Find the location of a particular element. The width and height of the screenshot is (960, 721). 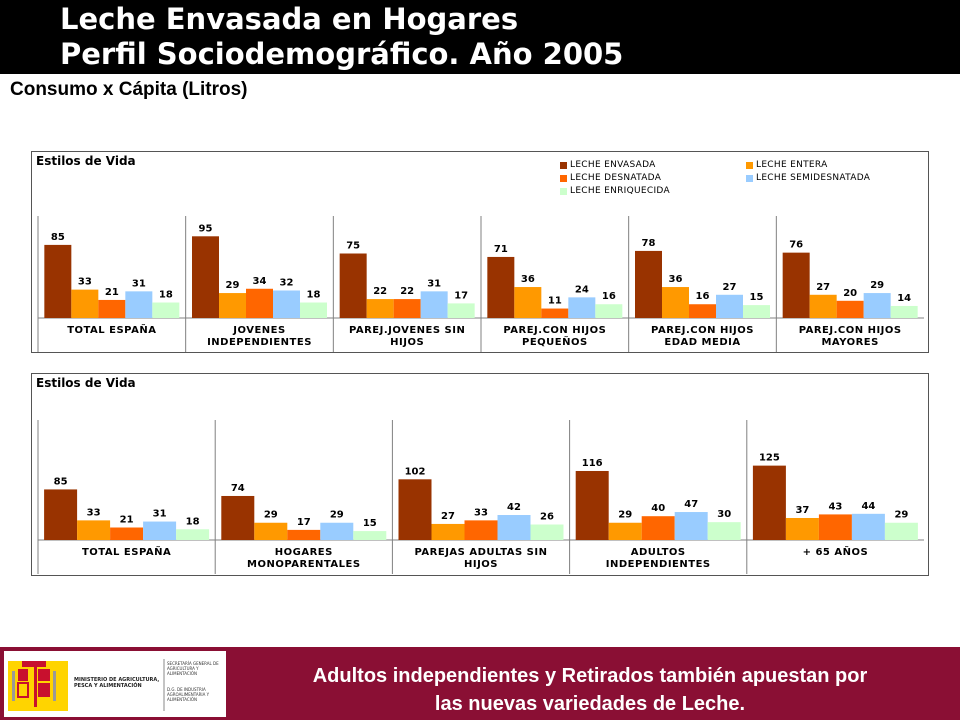

category-label: TOTAL ESPAÑA is located at coordinates (111, 329).